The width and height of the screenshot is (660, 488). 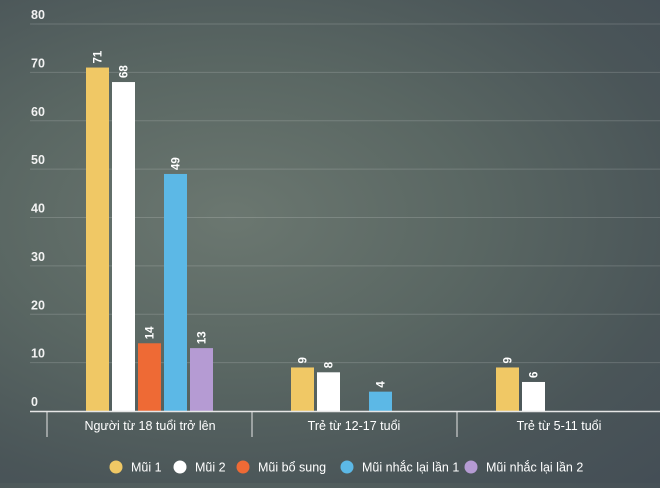 What do you see at coordinates (38, 354) in the screenshot?
I see `y-tick-label: 10` at bounding box center [38, 354].